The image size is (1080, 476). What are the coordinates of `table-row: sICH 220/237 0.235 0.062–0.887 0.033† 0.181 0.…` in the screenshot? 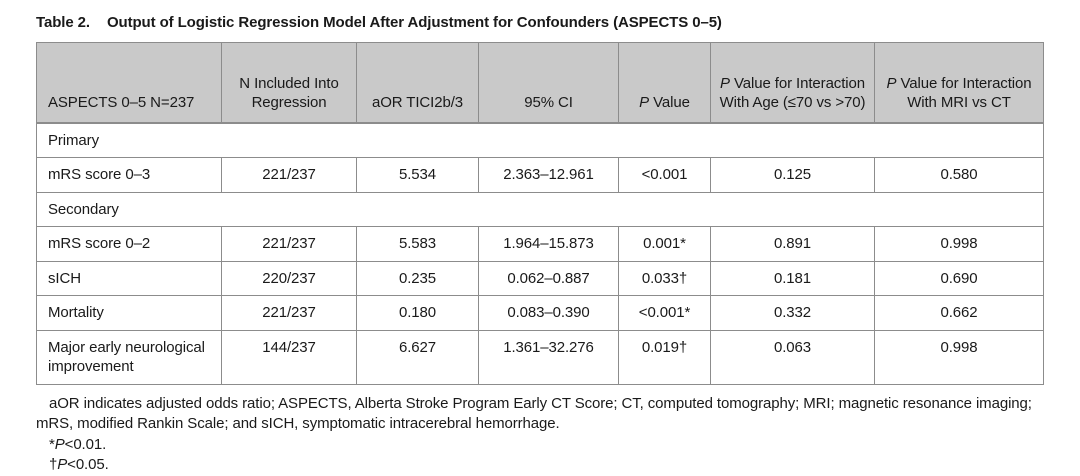 It's located at (540, 278).